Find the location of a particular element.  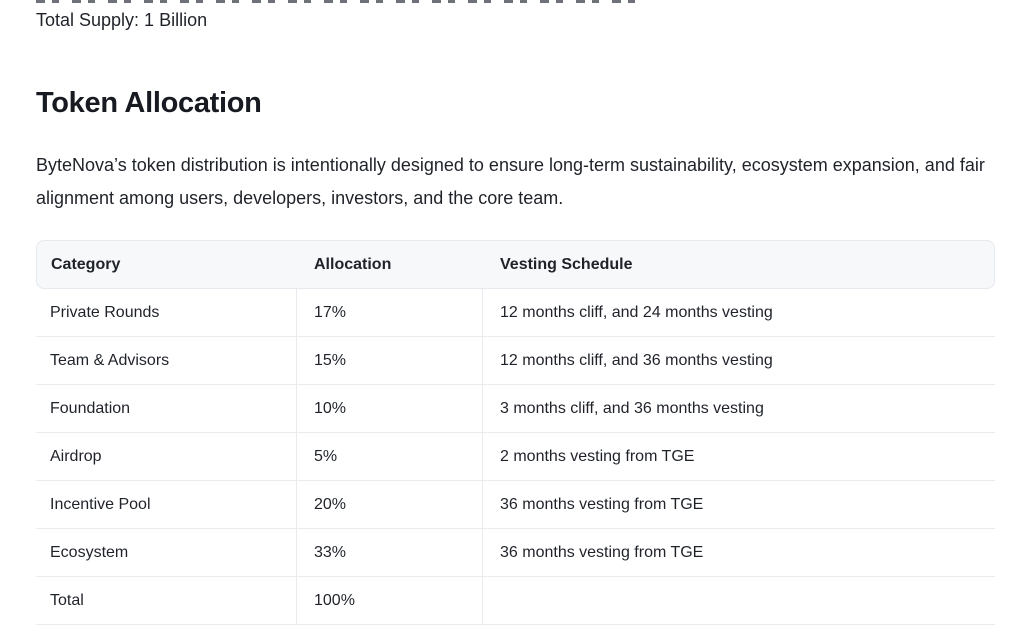

cell-allocation: 15% is located at coordinates (389, 360).